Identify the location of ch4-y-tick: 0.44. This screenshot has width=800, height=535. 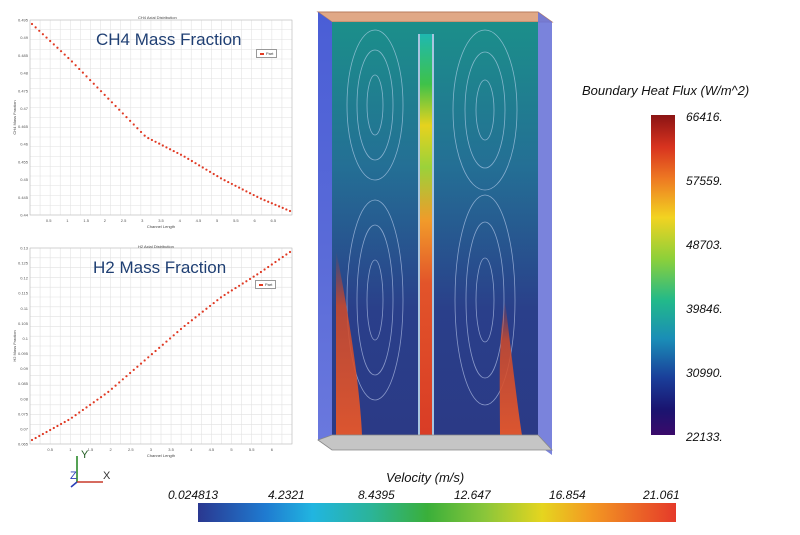
(24, 215).